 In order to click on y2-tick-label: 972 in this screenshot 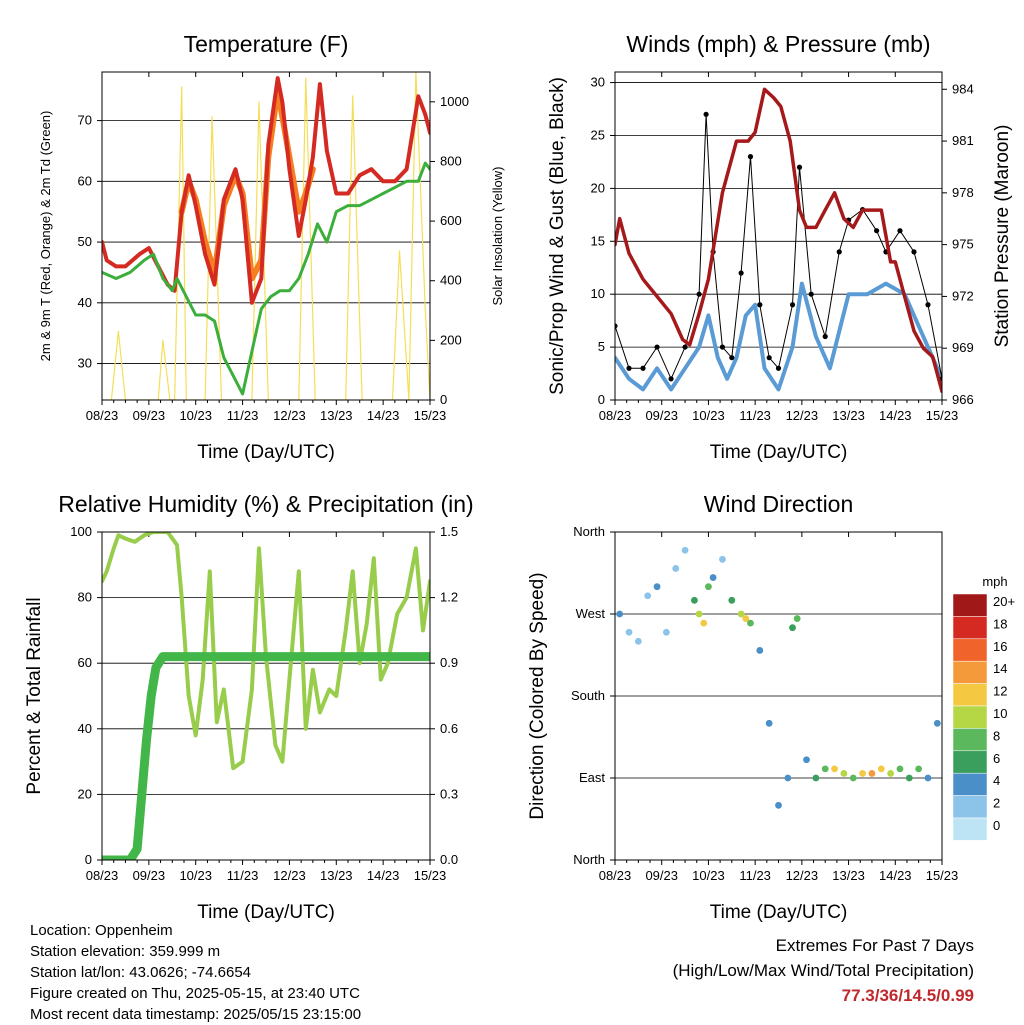, I will do `click(963, 295)`.